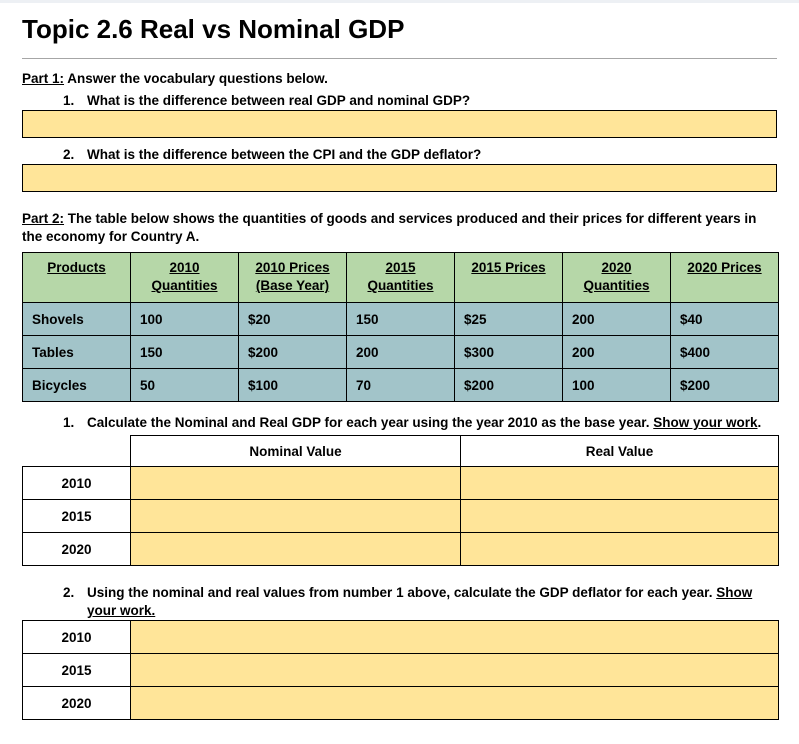  Describe the element at coordinates (295, 516) in the screenshot. I see `nominal-2015-cell` at that location.